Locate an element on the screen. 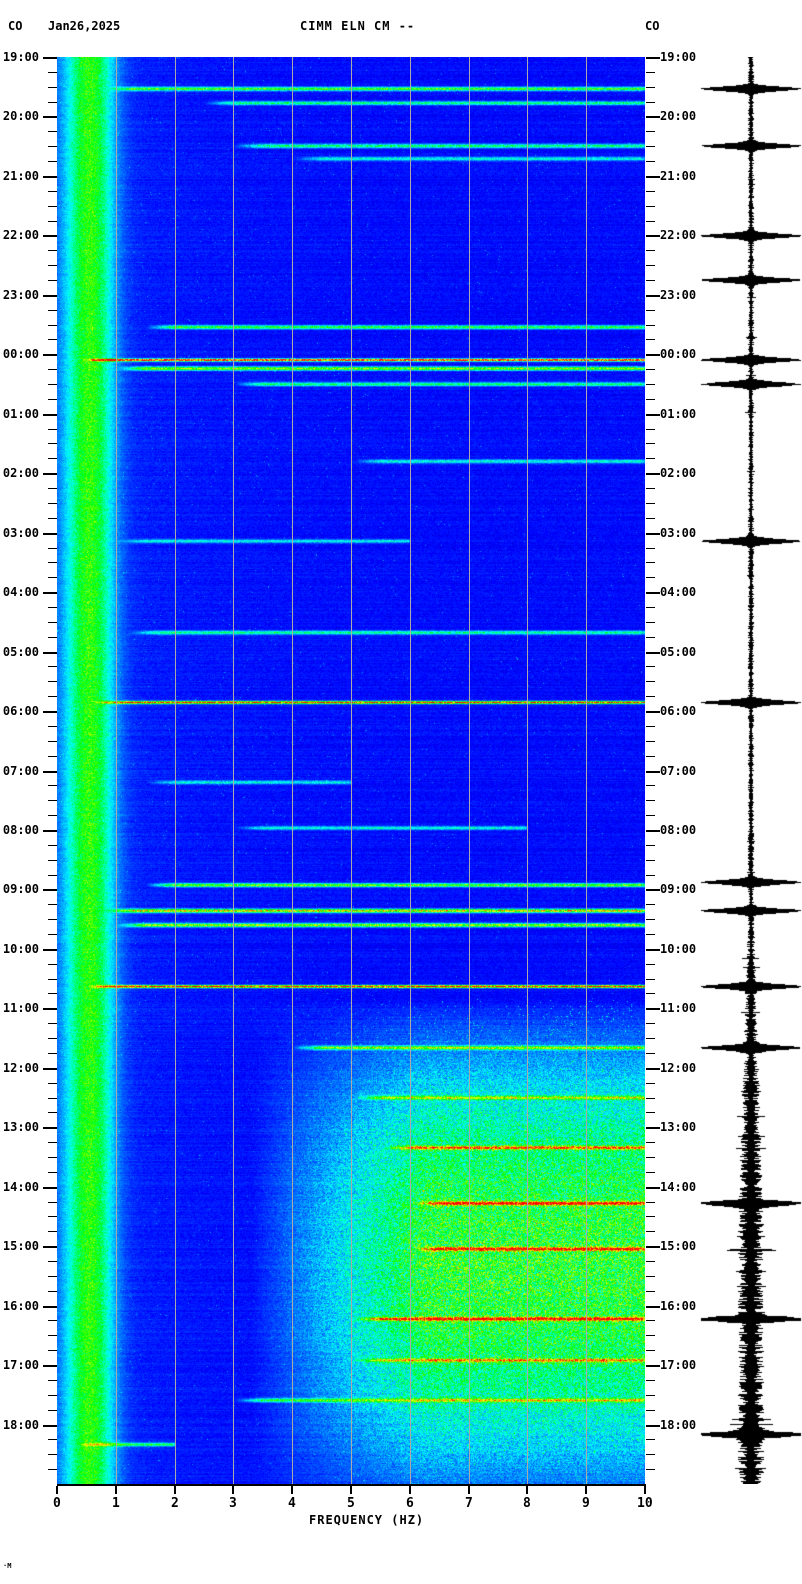  time-label-right: 11:00 is located at coordinates (678, 1008).